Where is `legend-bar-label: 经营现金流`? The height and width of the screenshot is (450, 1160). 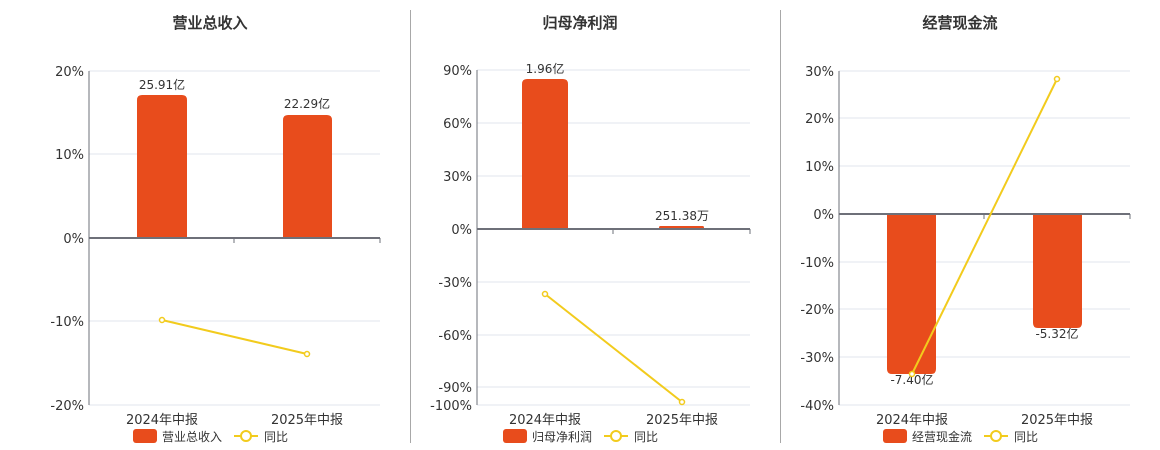 legend-bar-label: 经营现金流 is located at coordinates (942, 436).